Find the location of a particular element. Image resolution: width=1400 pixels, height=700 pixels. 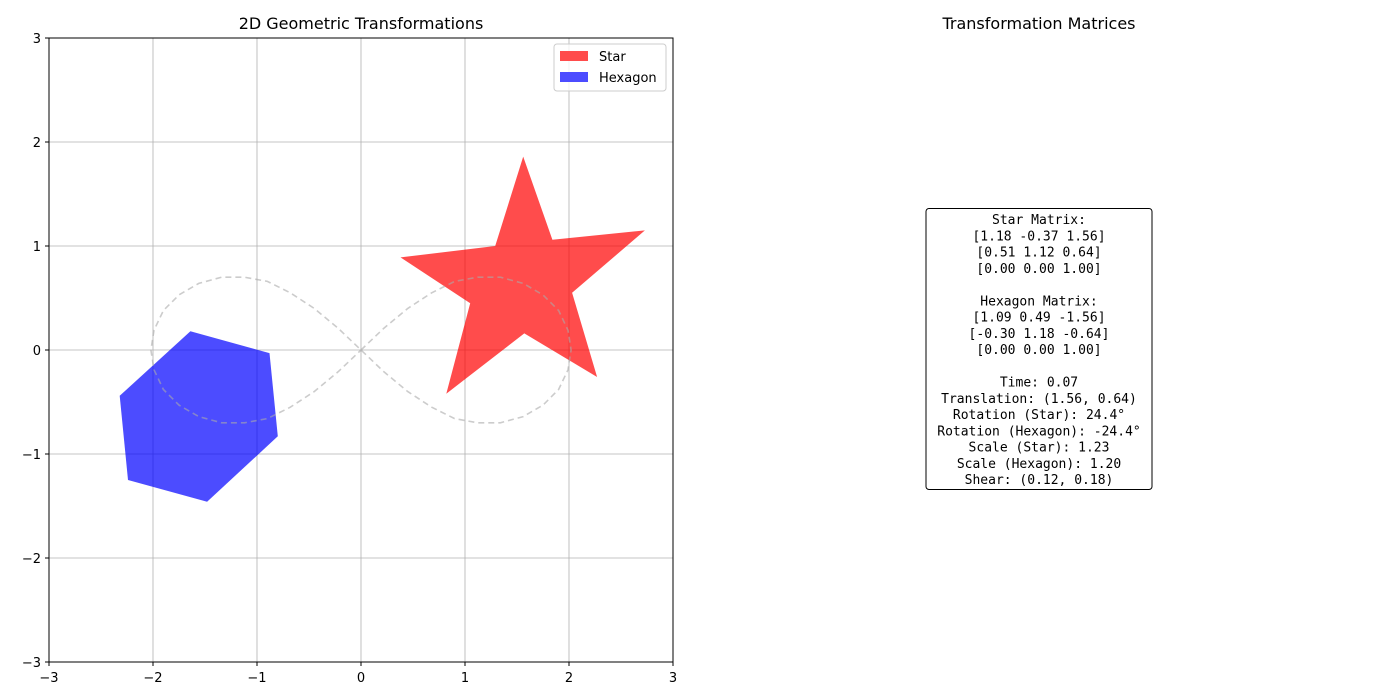

star-polygon is located at coordinates (522, 275).